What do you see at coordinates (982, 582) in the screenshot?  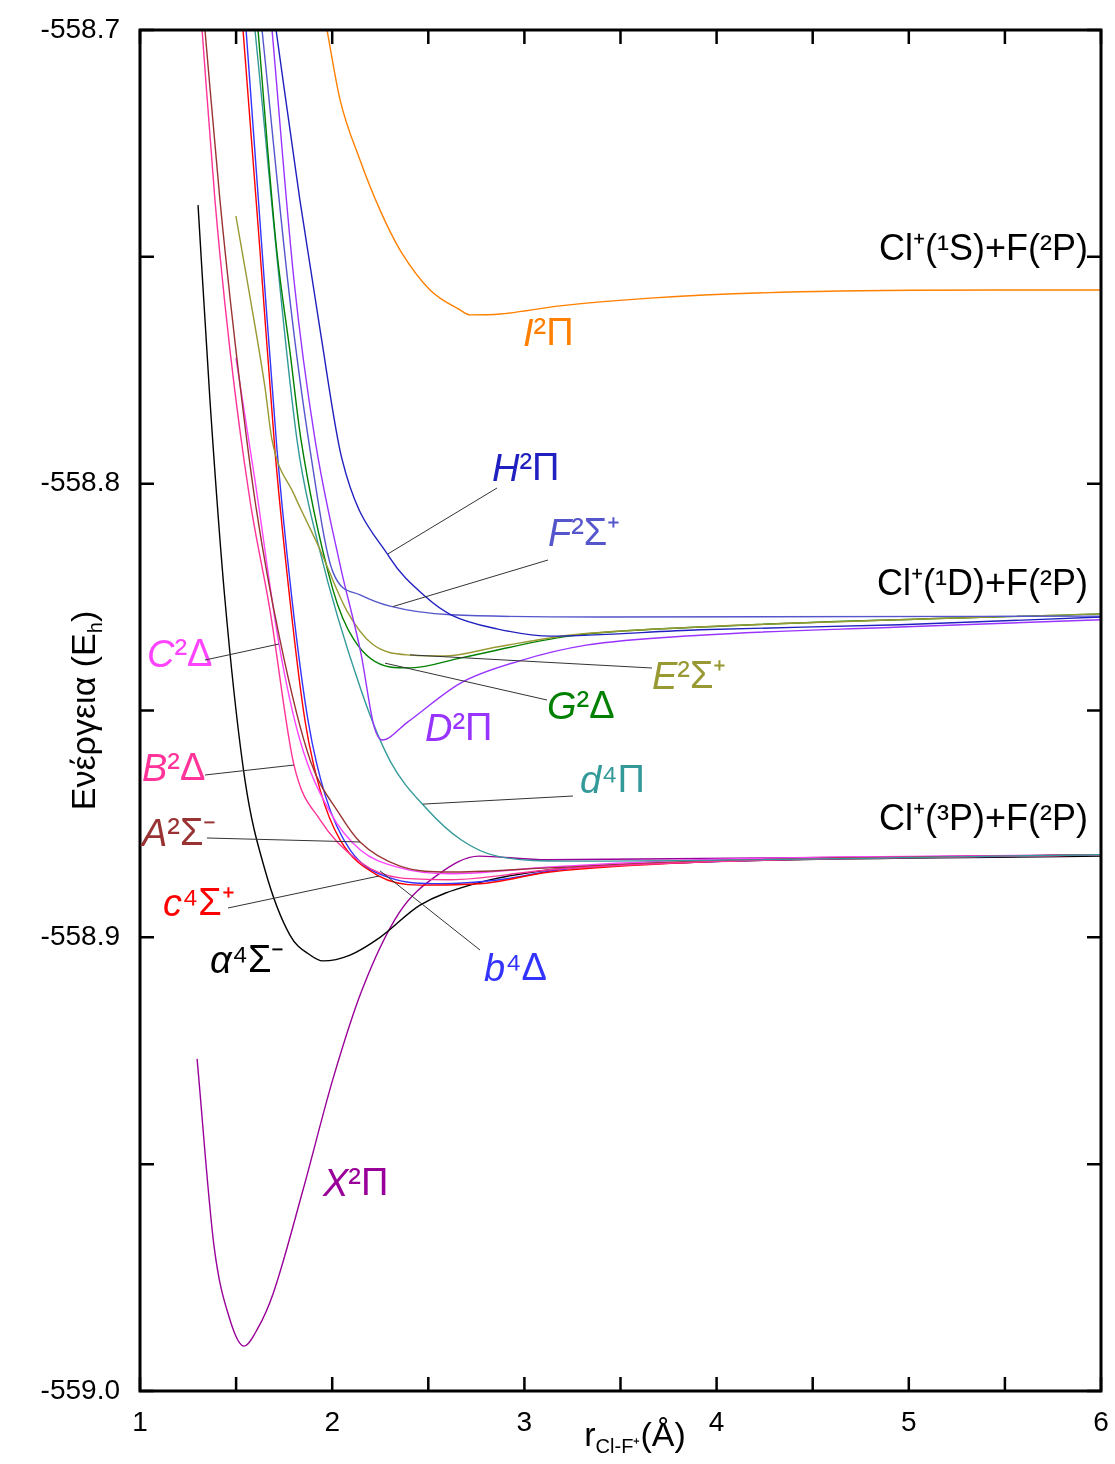 I see `annotation: Cl⁺(¹D)+F(²P)` at bounding box center [982, 582].